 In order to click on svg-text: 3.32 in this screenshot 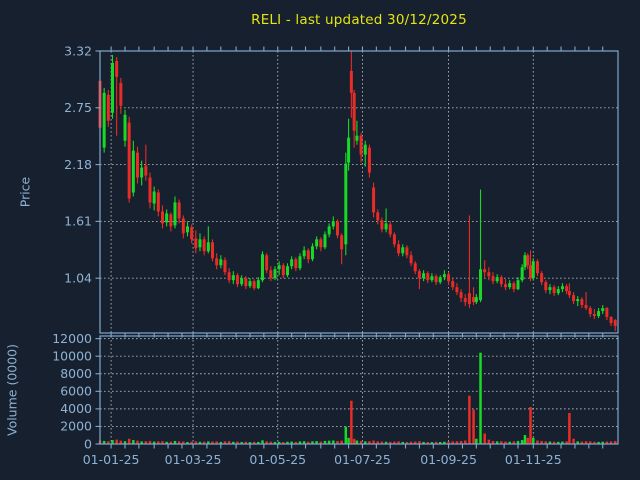, I will do `click(78, 50)`.